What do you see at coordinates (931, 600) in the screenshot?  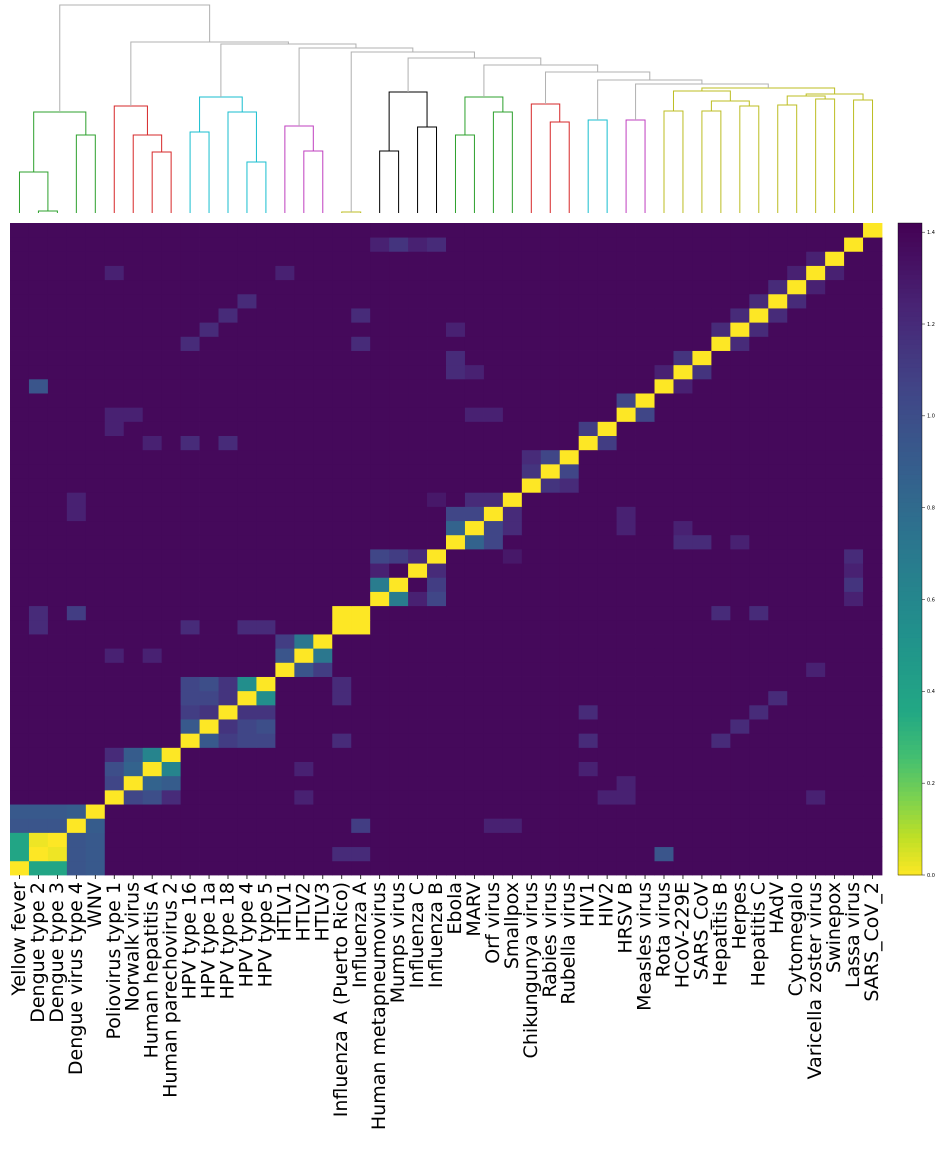 I see `colorbar-tick-label: 0.6` at bounding box center [931, 600].